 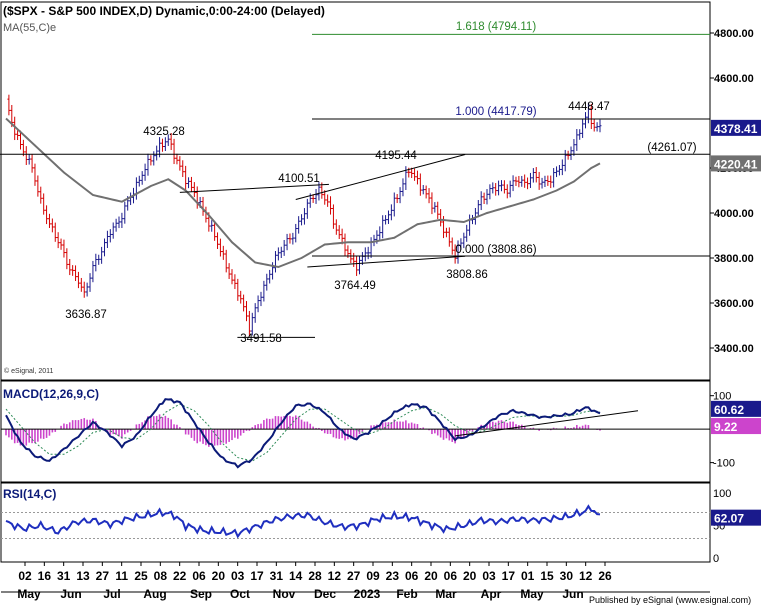 I want to click on price-tick-label: 4000.00, so click(x=734, y=214).